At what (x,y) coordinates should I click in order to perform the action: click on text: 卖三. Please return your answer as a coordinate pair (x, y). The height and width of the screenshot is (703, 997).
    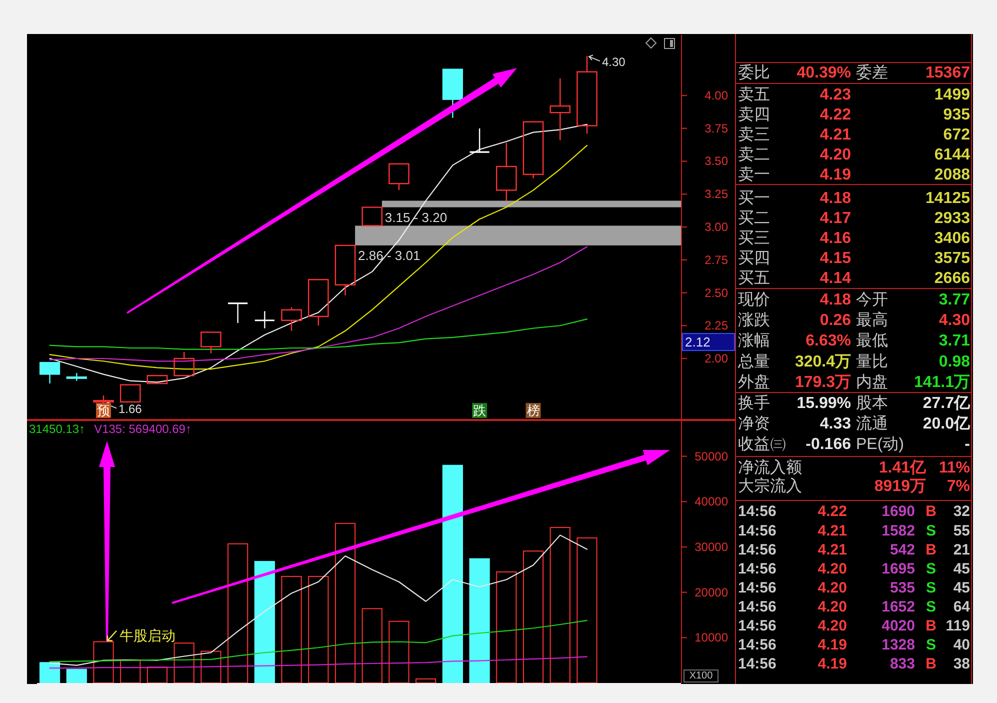
    Looking at the image, I should click on (754, 135).